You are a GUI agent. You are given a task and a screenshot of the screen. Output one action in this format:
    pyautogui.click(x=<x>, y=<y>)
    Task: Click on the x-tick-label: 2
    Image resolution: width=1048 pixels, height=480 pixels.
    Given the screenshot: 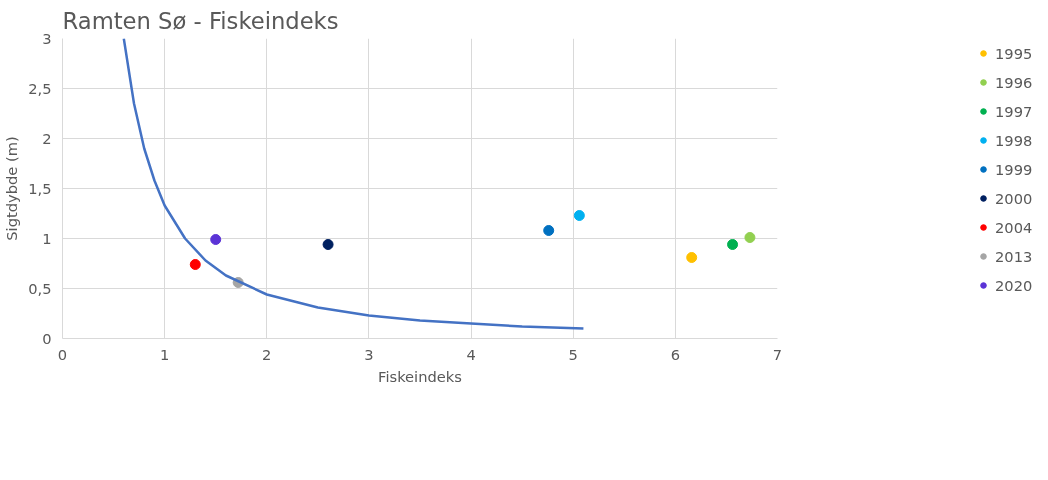 What is the action you would take?
    pyautogui.click(x=267, y=354)
    